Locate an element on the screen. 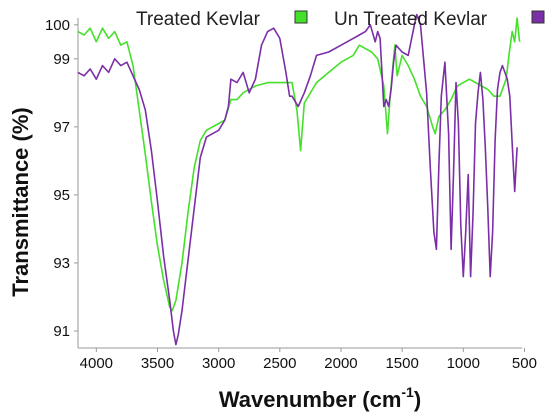 This screenshot has width=550, height=420. y-tick-label: 99 is located at coordinates (61, 59).